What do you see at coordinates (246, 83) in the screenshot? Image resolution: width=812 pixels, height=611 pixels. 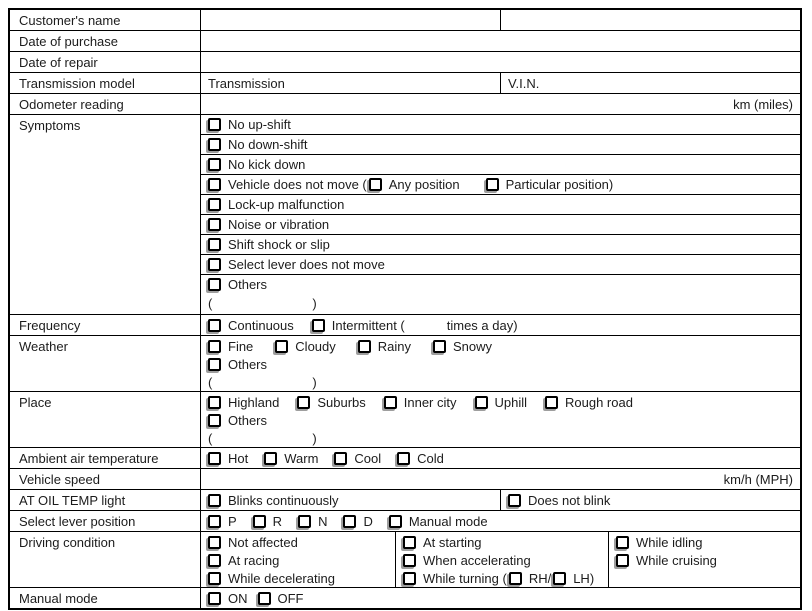 I see `transmission-text: Transmission` at bounding box center [246, 83].